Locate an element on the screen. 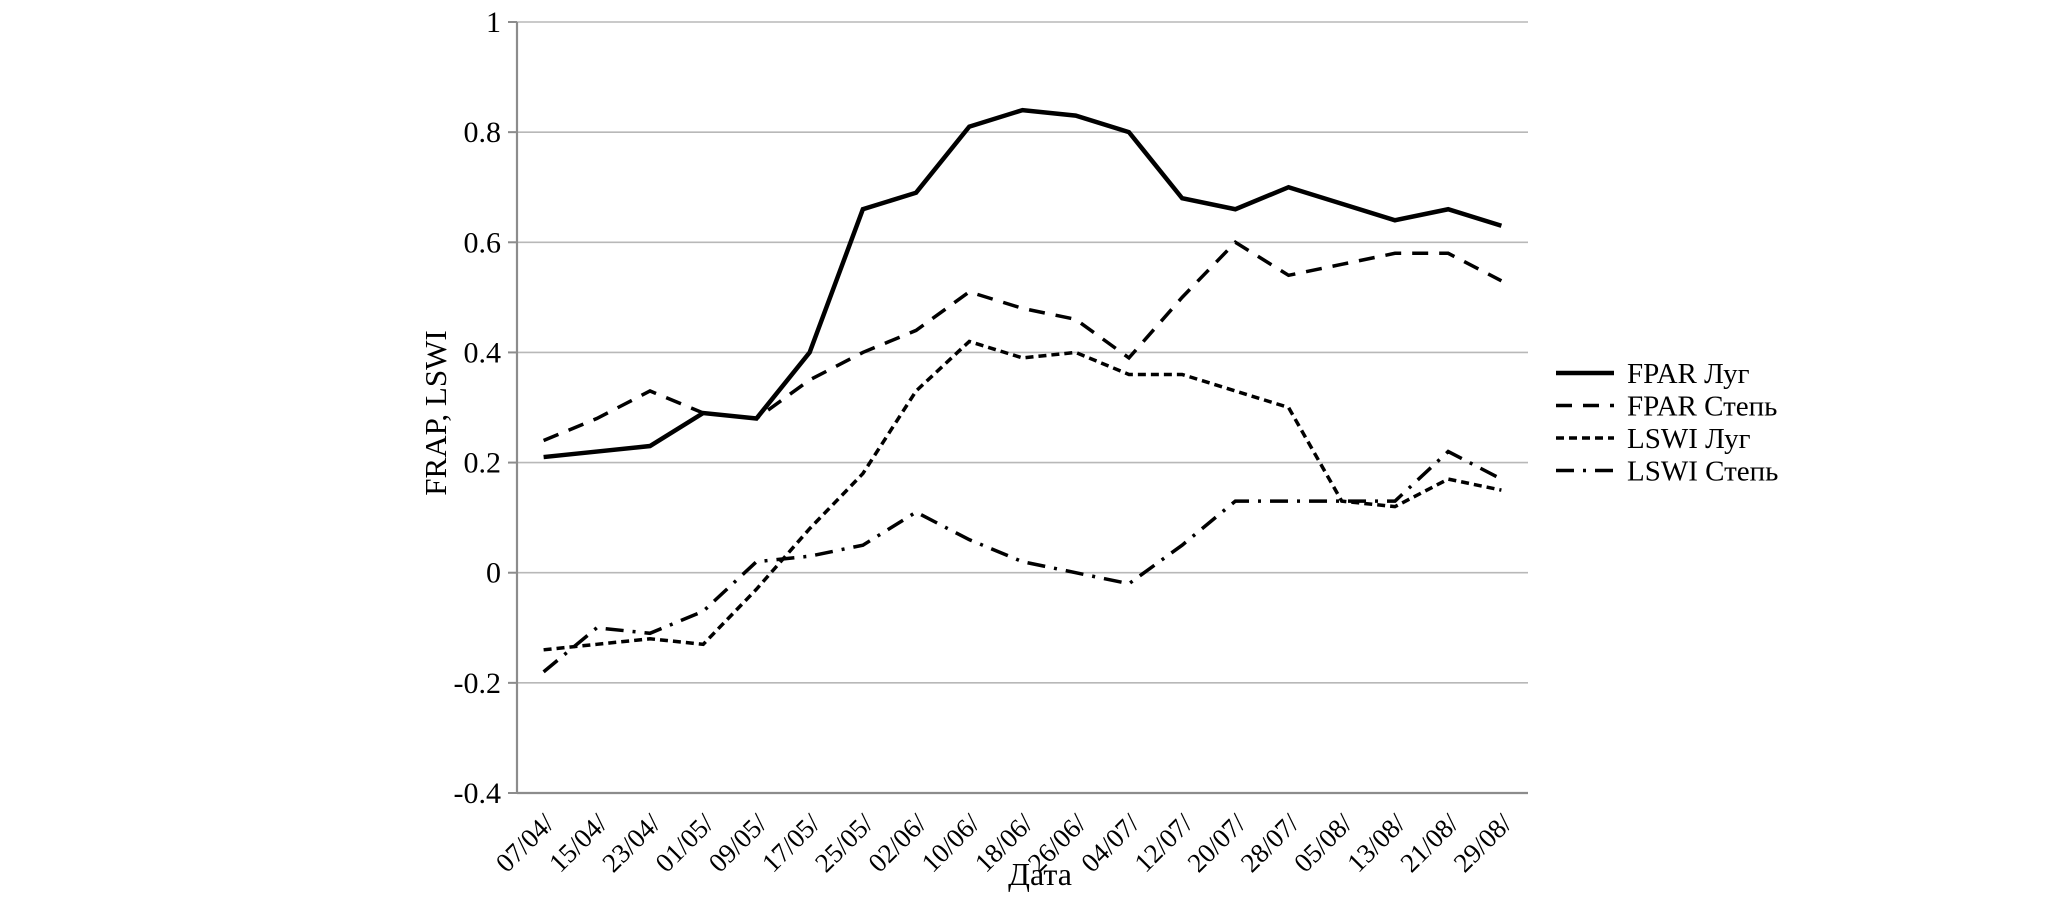  x-tick-label: 17/05/ is located at coordinates (791, 843).